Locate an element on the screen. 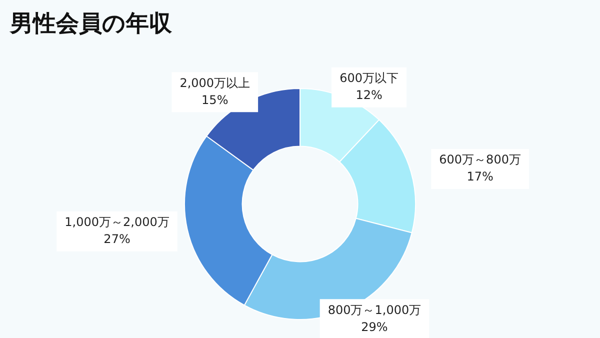 This screenshot has height=338, width=600. slice-label: 600万以下 is located at coordinates (369, 77).